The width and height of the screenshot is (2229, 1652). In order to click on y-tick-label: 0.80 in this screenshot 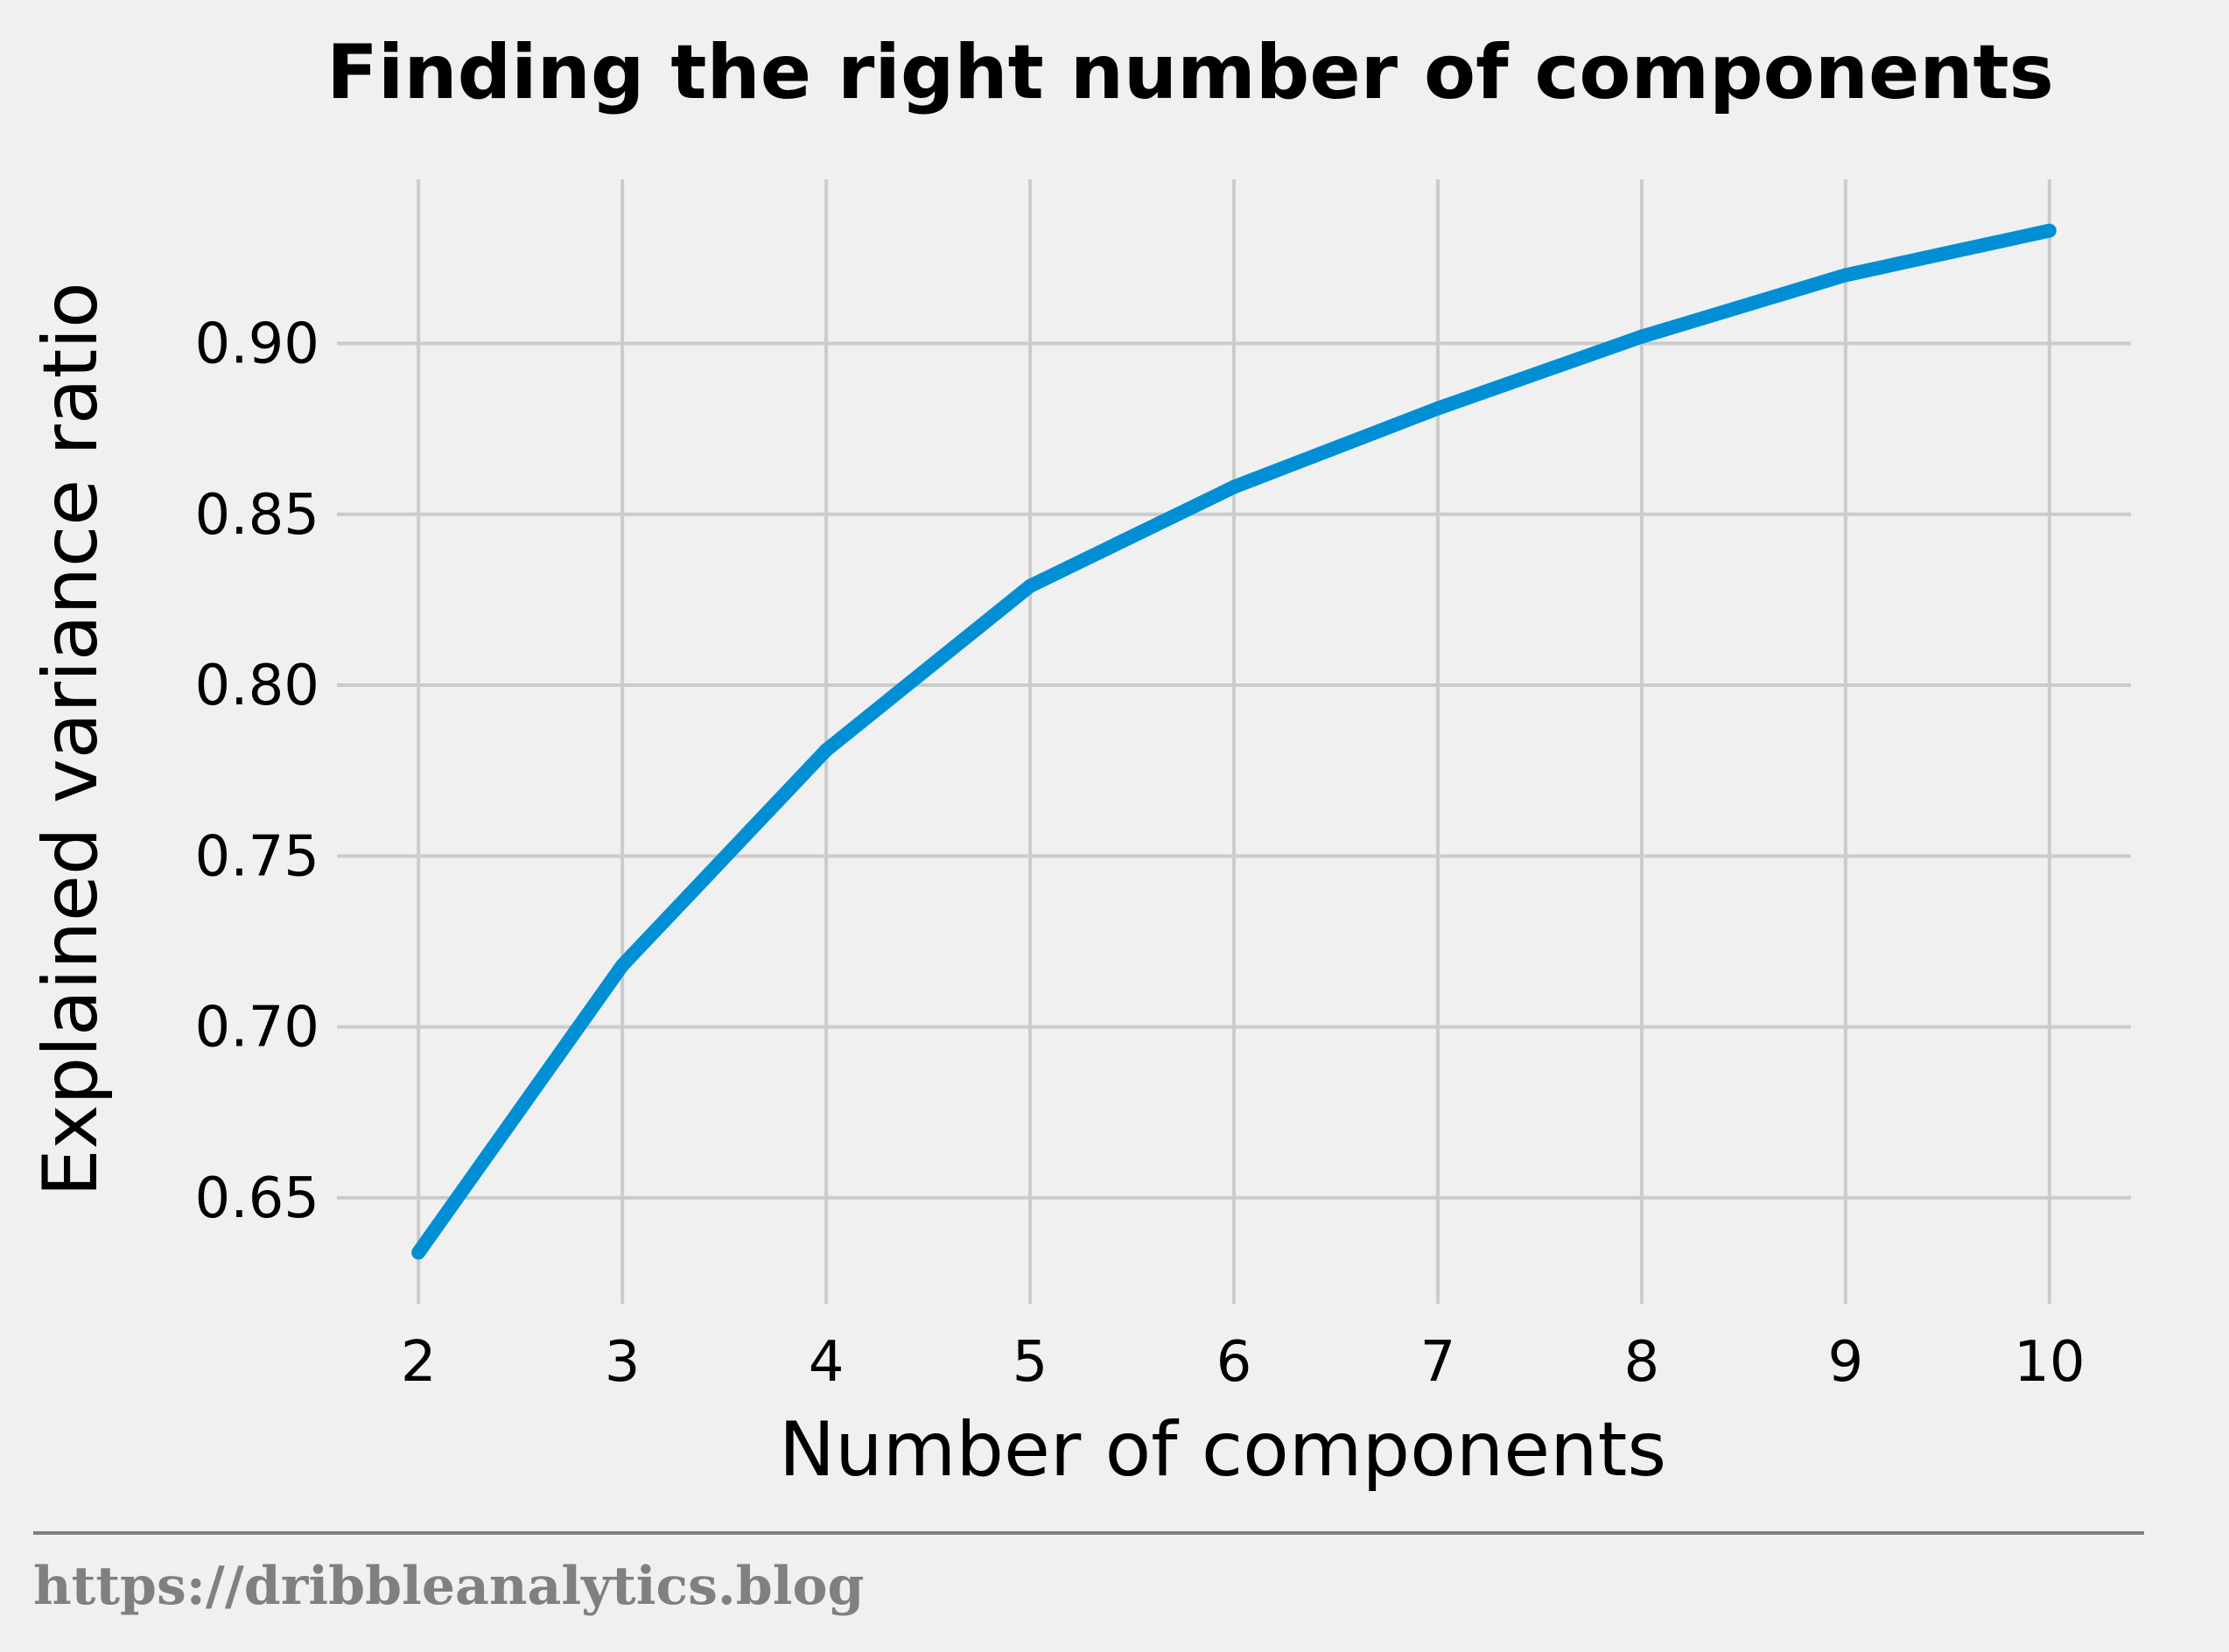, I will do `click(257, 686)`.